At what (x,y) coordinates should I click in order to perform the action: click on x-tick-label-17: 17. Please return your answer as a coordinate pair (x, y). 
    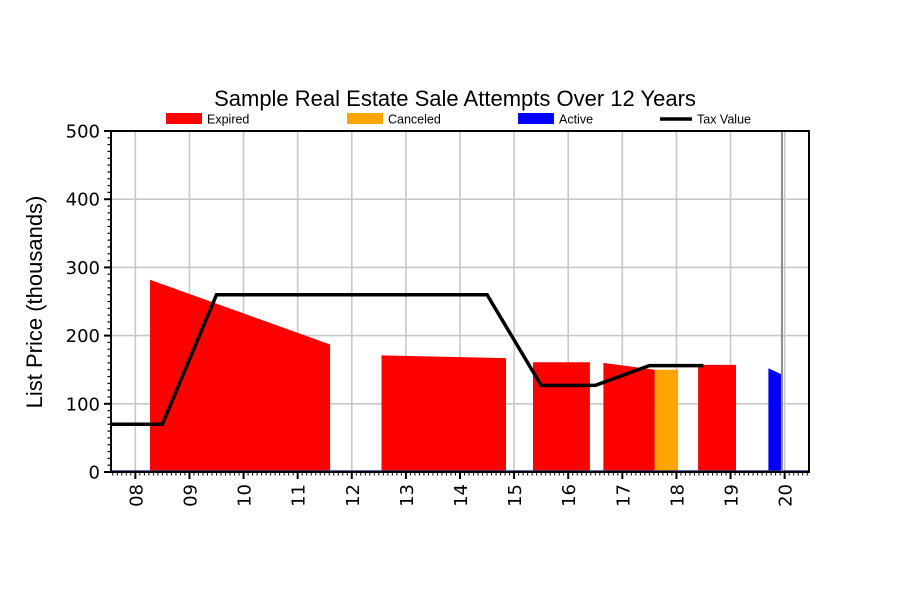
    Looking at the image, I should click on (623, 495).